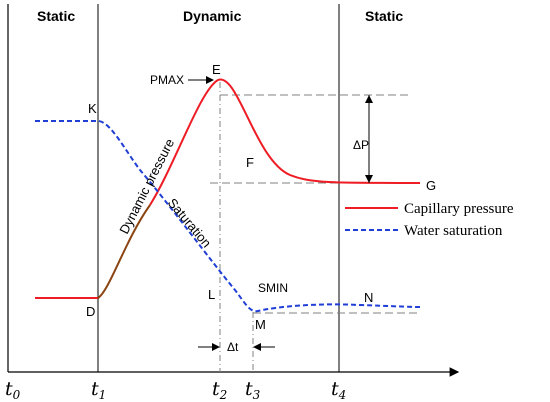 Image resolution: width=550 pixels, height=402 pixels. What do you see at coordinates (453, 231) in the screenshot?
I see `legend-water-label: Water saturation` at bounding box center [453, 231].